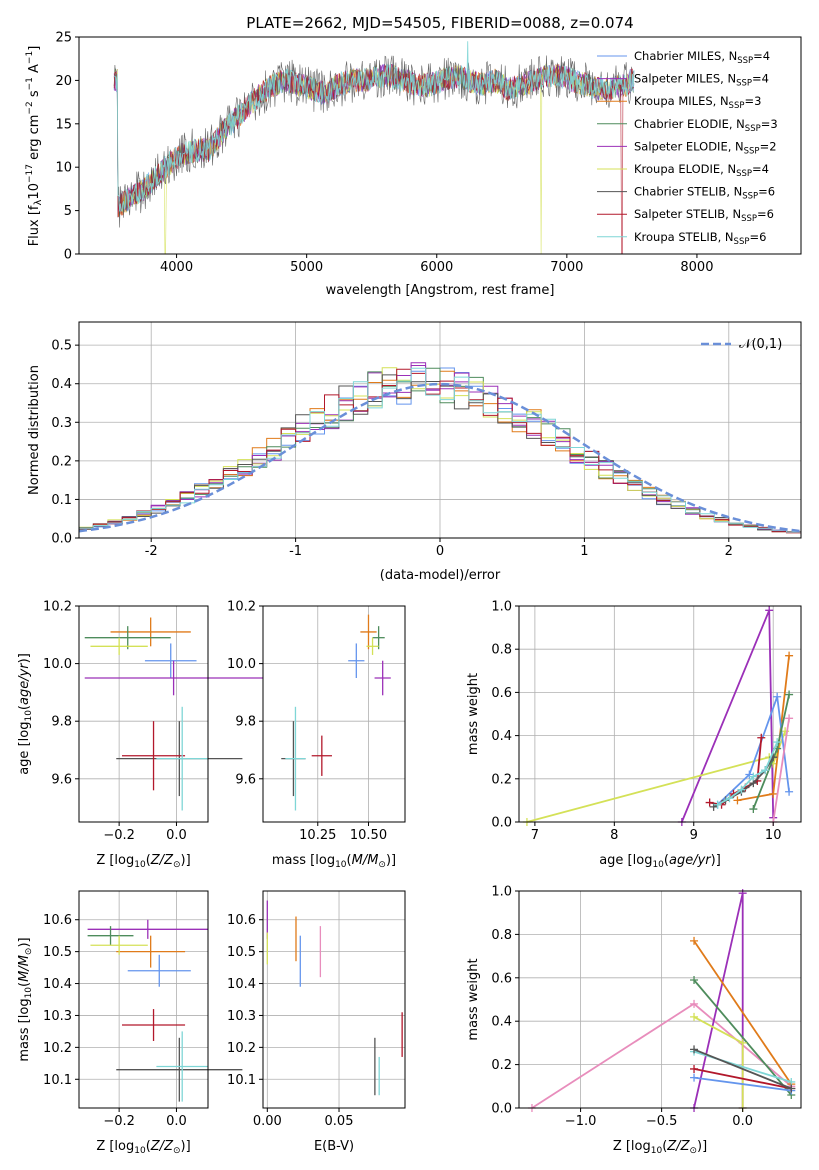  Describe the element at coordinates (701, 80) in the screenshot. I see `legend-label: Salpeter MILES, NSSP=4` at that location.